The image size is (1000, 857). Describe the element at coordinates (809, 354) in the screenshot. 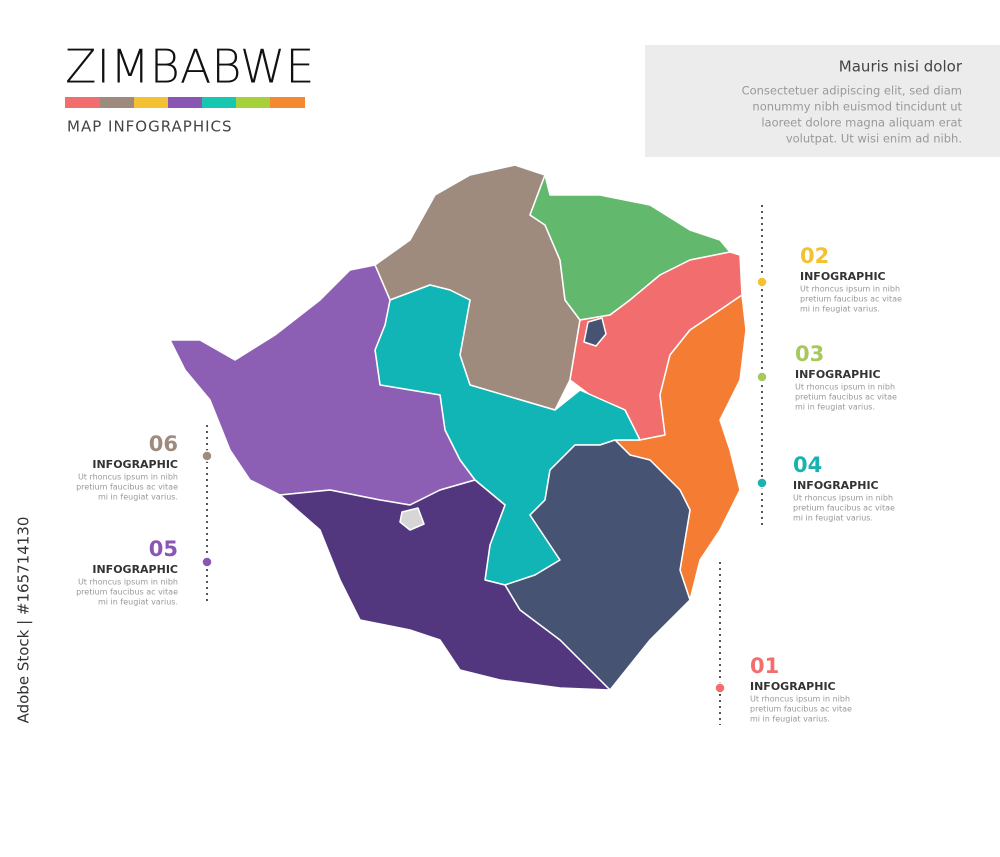

I see `callout-number: 03` at that location.